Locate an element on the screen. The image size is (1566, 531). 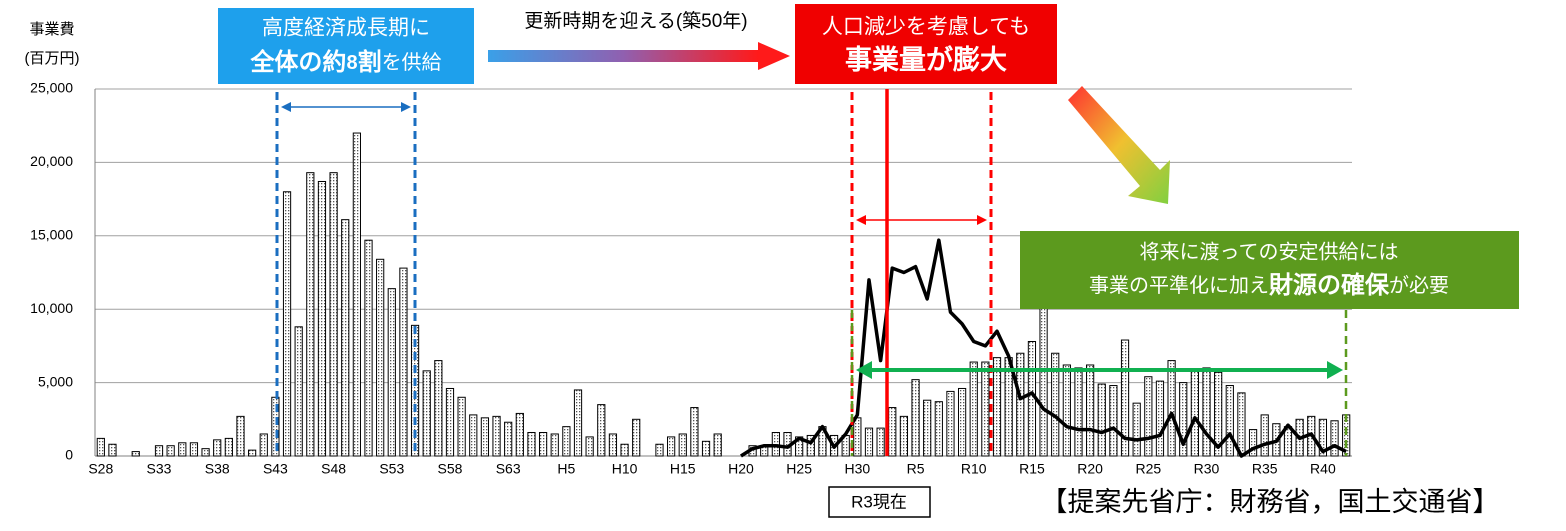
annotation: 財源の確保 is located at coordinates (1329, 285).